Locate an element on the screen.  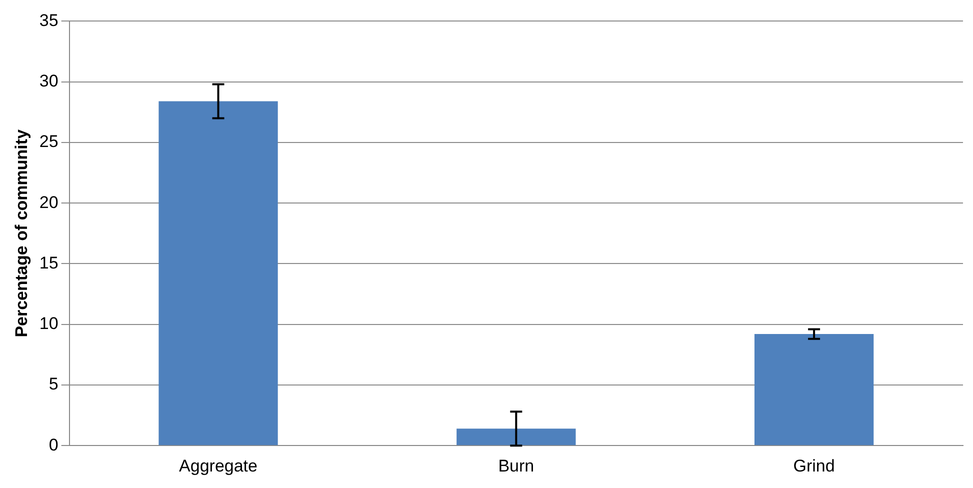
y-tick-label: 0 is located at coordinates (53, 444).